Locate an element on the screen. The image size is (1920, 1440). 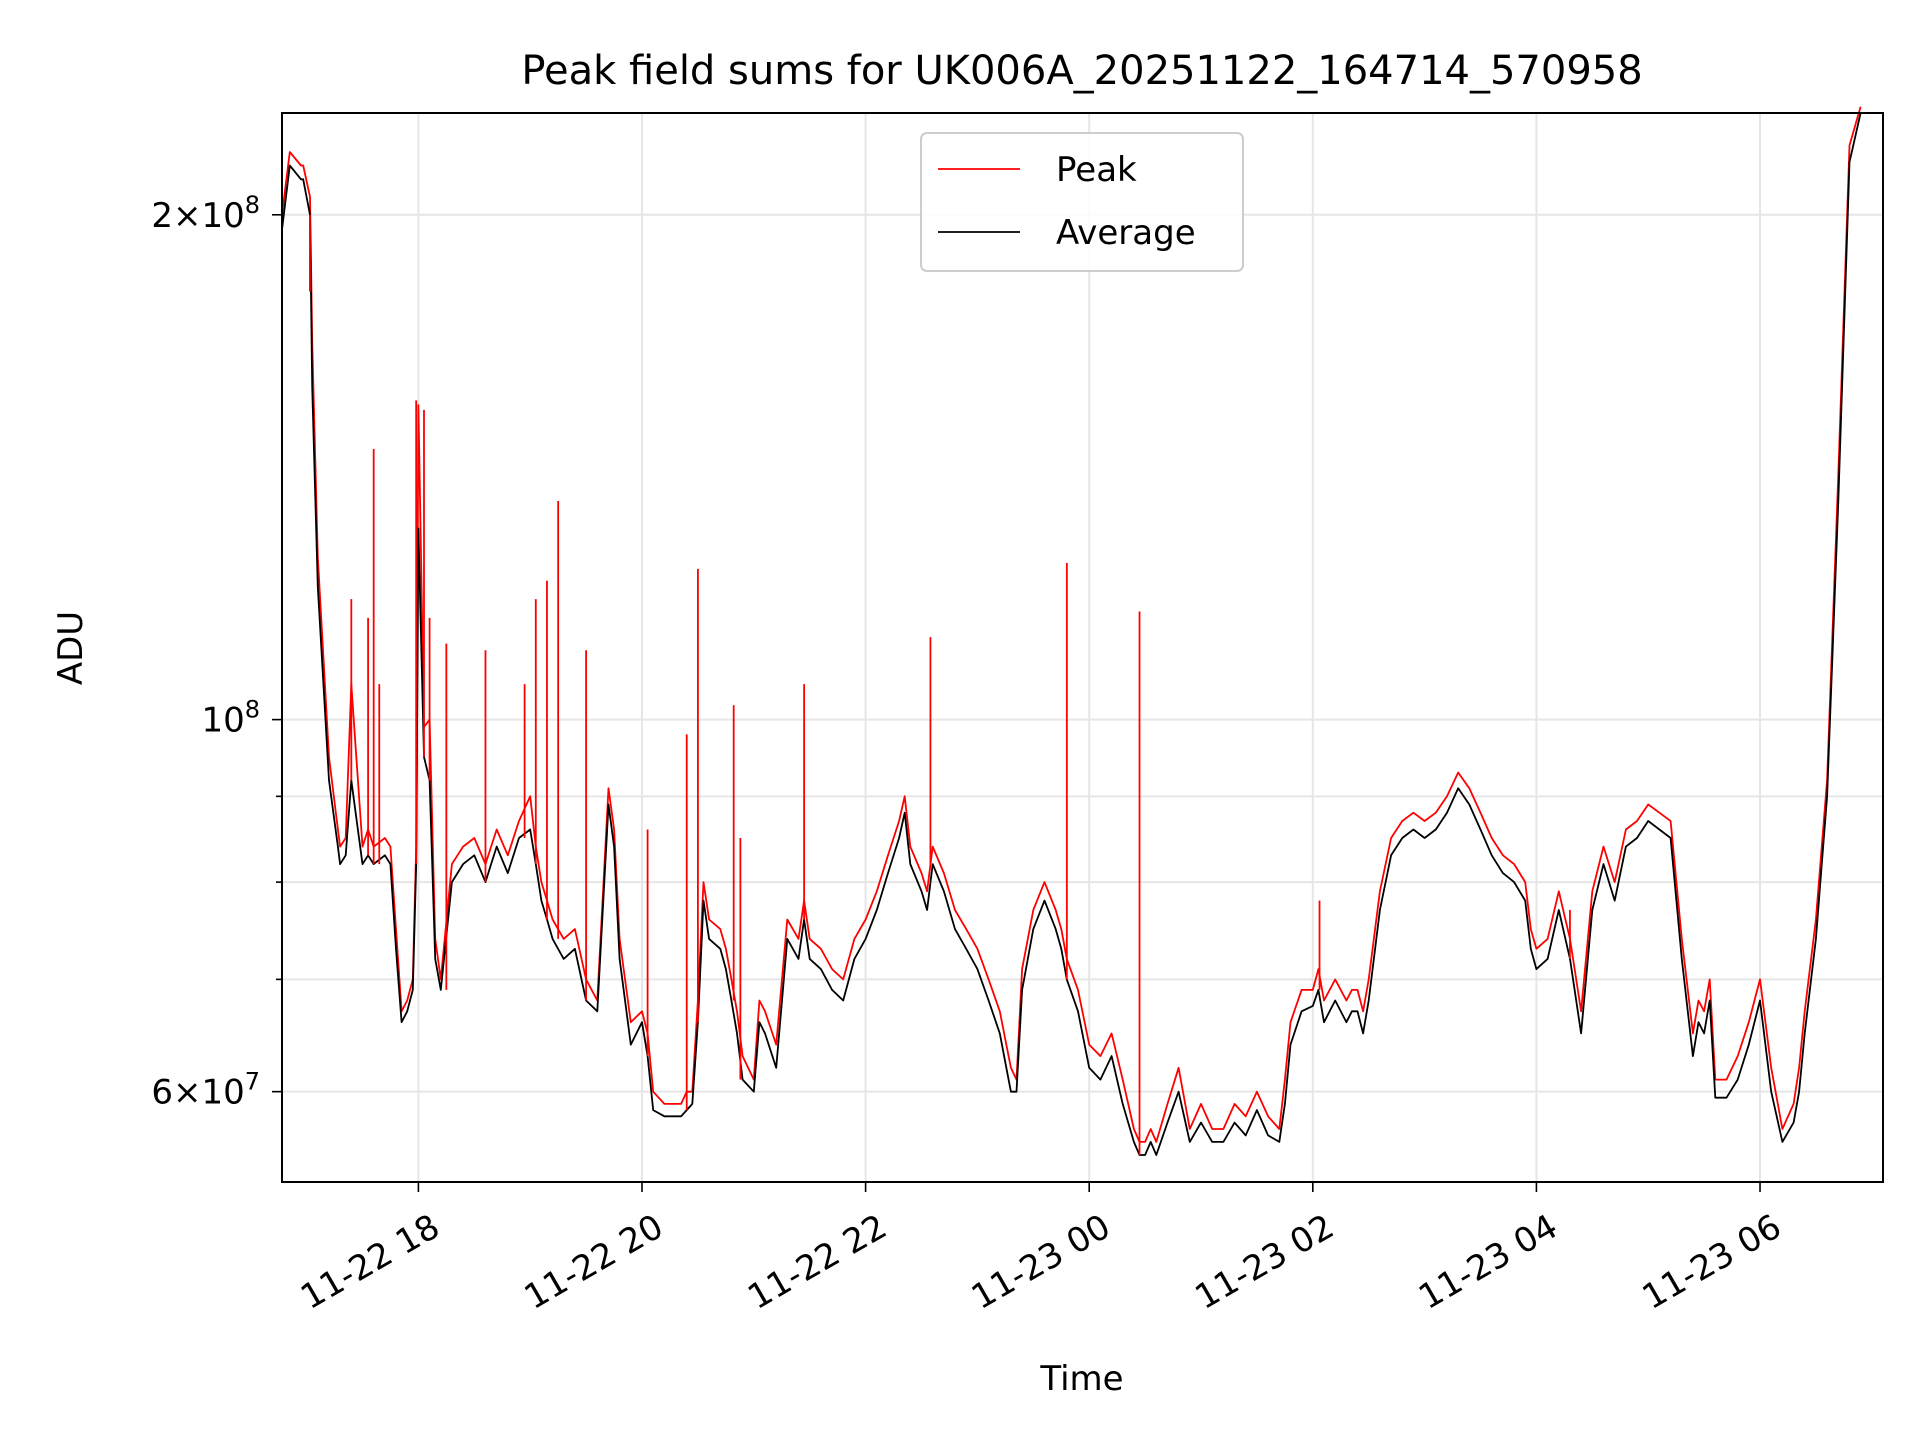
y-tick-label: 108 is located at coordinates (230, 718).